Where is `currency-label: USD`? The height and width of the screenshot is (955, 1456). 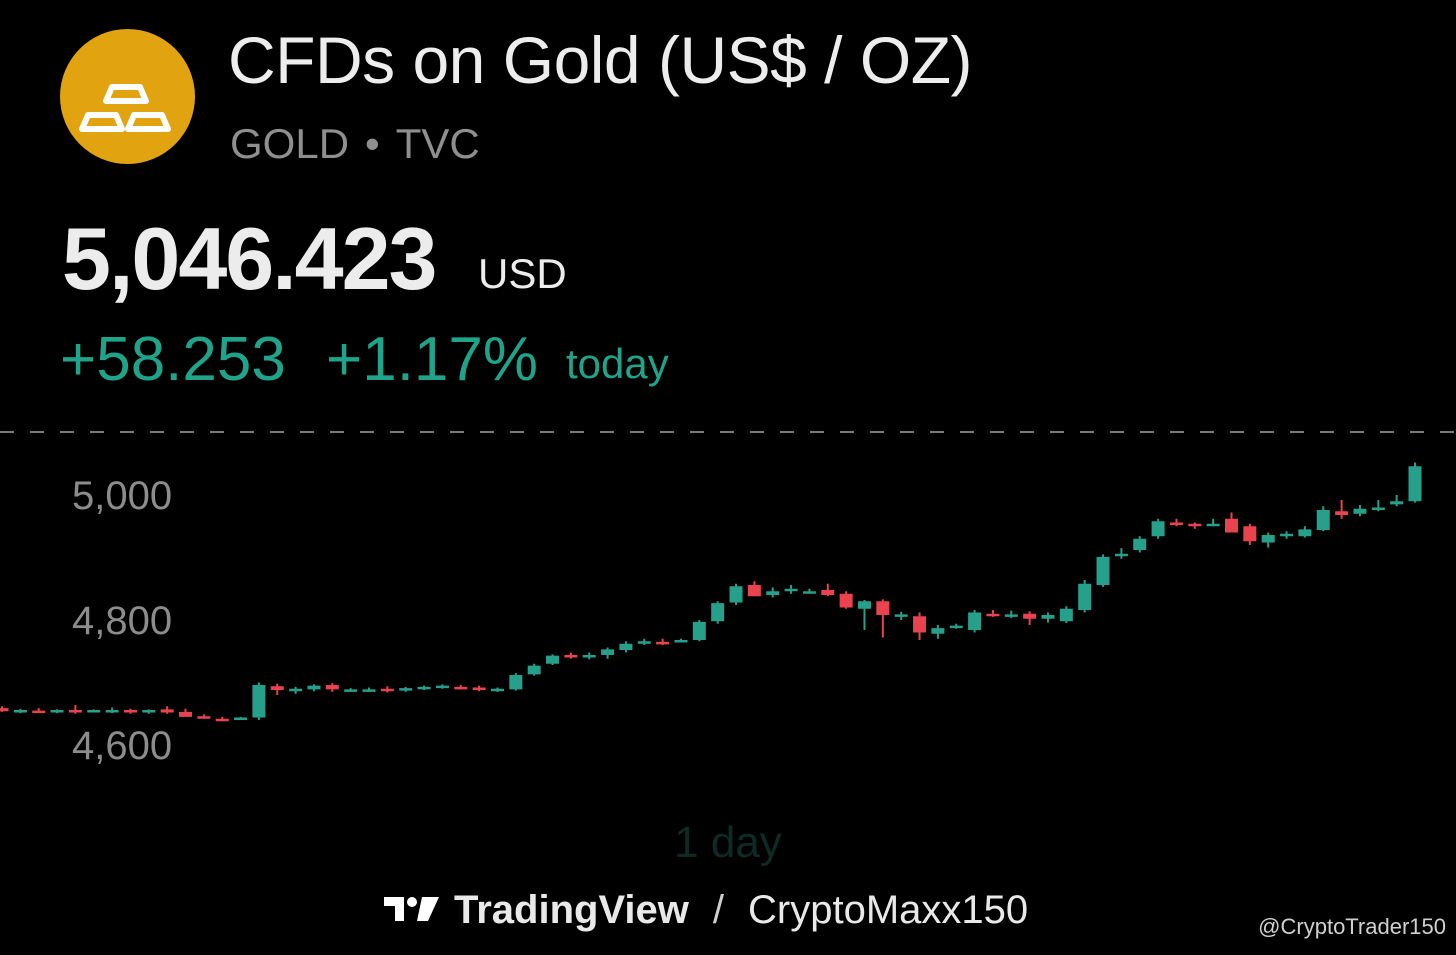
currency-label: USD is located at coordinates (522, 273).